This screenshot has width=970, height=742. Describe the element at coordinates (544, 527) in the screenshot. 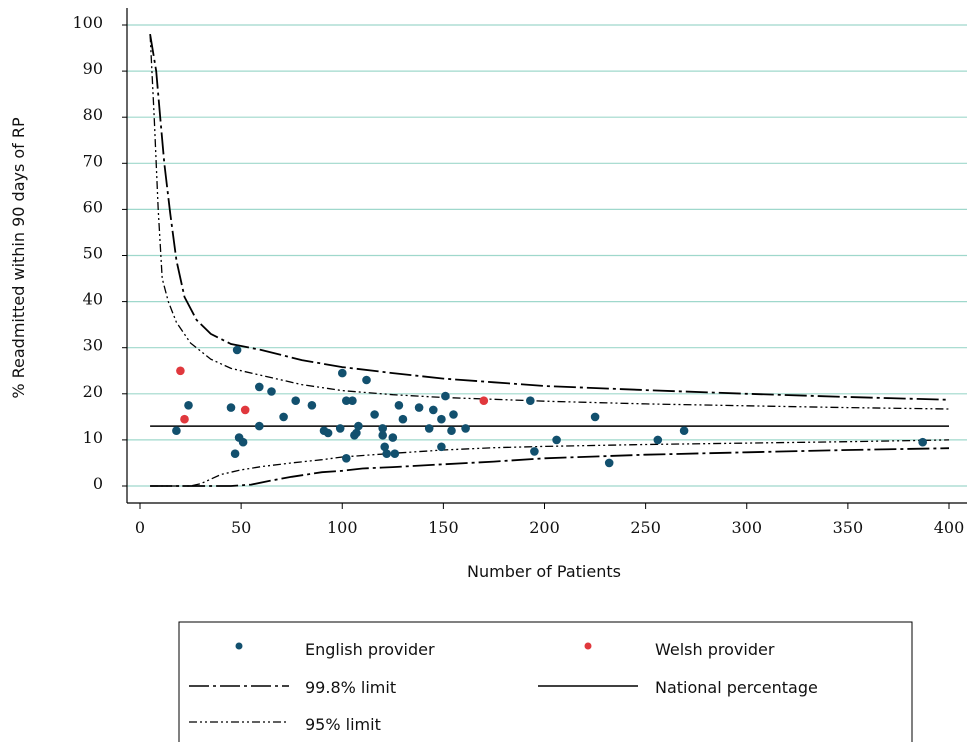

I see `x-tick-label-200: 200` at that location.